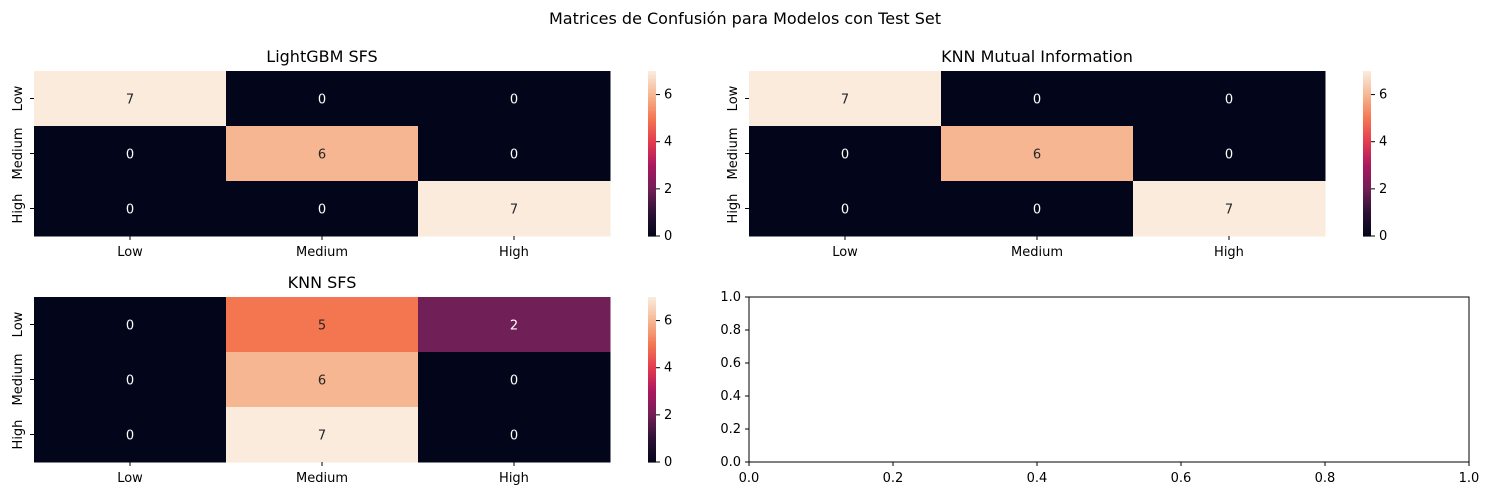 This screenshot has width=1490, height=495. What do you see at coordinates (668, 95) in the screenshot?
I see `colorbar-tick-label: 6` at bounding box center [668, 95].